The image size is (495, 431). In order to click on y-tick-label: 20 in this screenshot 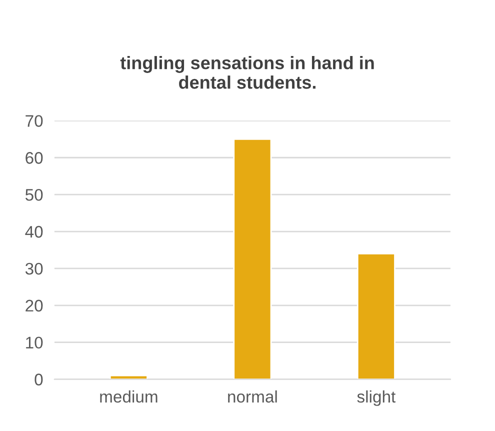, I will do `click(34, 306)`.